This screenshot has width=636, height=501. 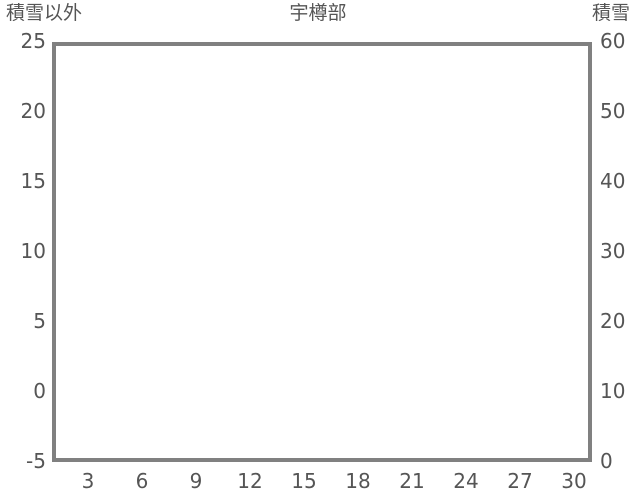 I want to click on y-tick-right: 60, so click(x=613, y=41).